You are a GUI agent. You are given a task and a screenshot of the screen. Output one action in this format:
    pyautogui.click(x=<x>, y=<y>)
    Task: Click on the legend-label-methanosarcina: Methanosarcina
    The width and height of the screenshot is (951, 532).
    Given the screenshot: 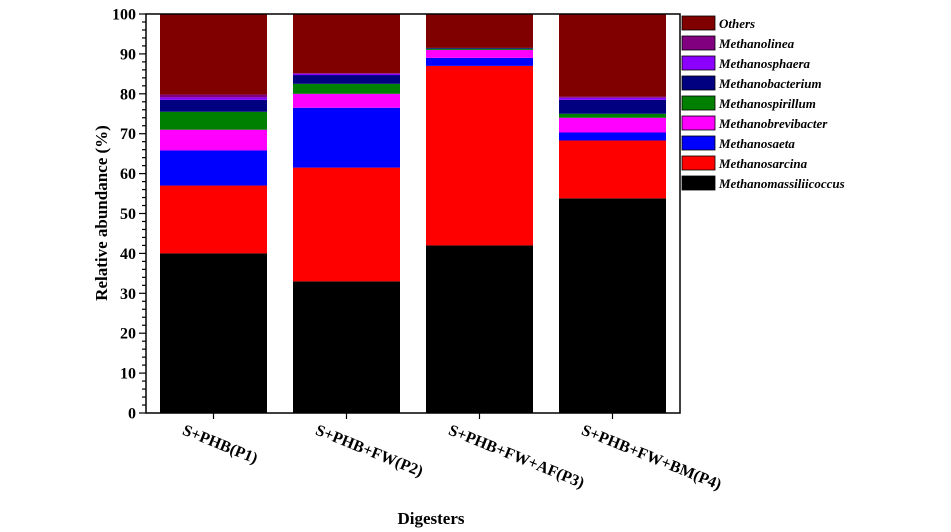 What is the action you would take?
    pyautogui.click(x=763, y=163)
    